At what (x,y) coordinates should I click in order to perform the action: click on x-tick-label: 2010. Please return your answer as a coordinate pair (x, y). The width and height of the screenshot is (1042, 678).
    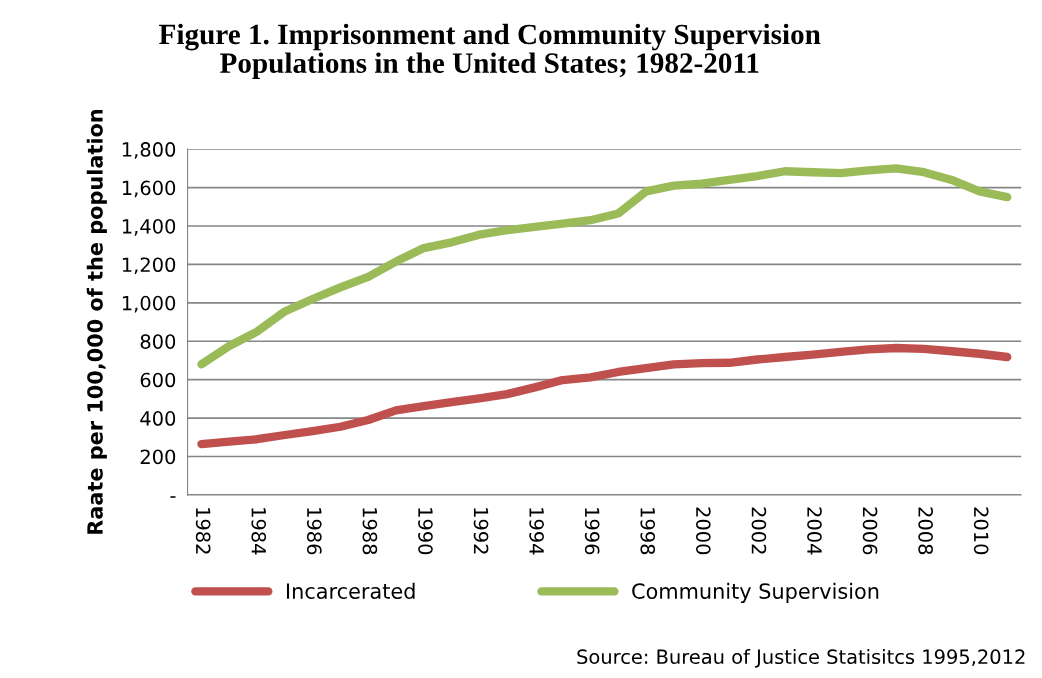
    Looking at the image, I should click on (981, 531).